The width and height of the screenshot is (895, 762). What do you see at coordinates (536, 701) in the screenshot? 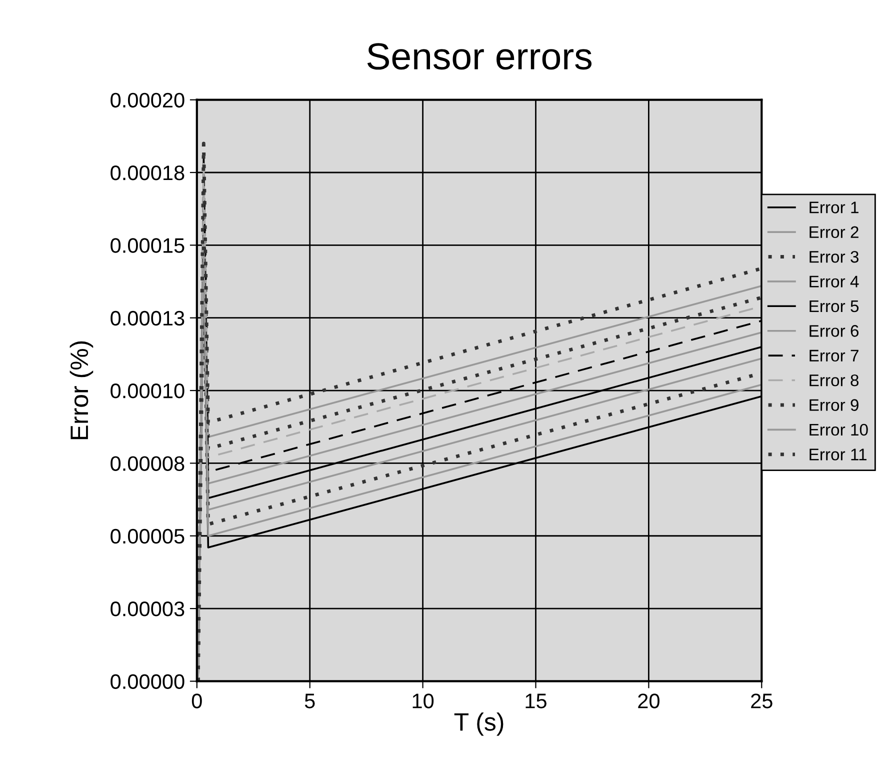
I see `x-tick-label: 15` at bounding box center [536, 701].